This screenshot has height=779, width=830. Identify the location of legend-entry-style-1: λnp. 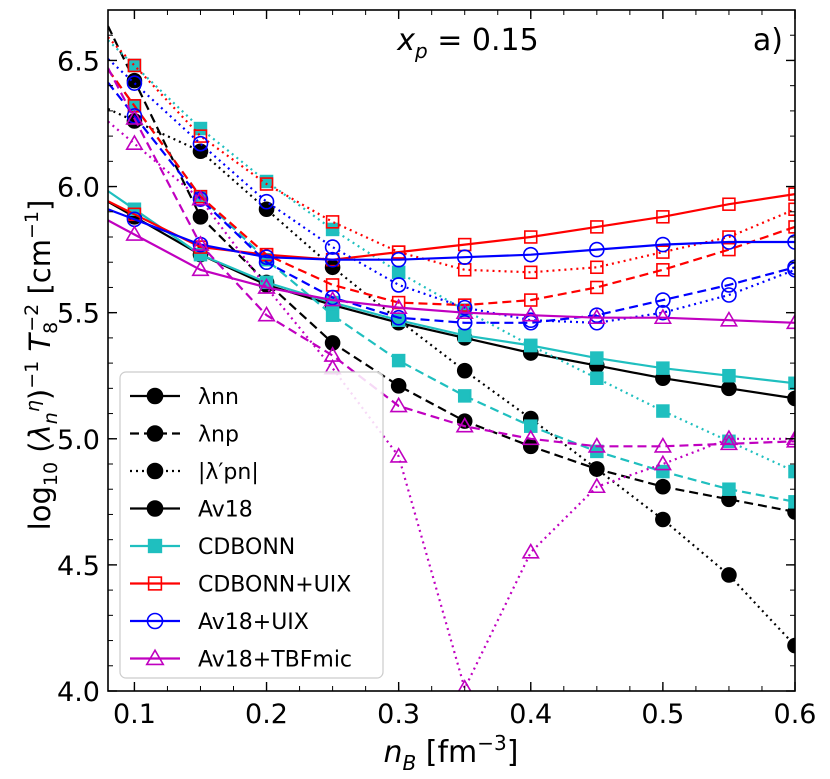
(184, 435).